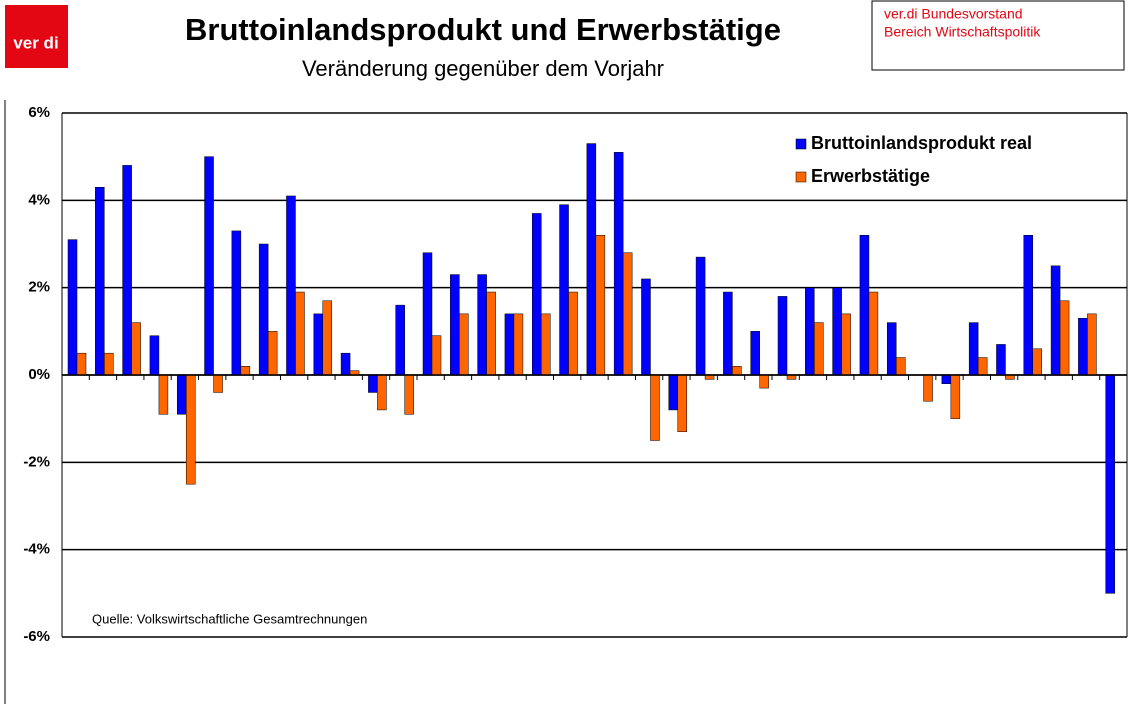 The height and width of the screenshot is (704, 1129). What do you see at coordinates (956, 164) in the screenshot?
I see `legend-box` at bounding box center [956, 164].